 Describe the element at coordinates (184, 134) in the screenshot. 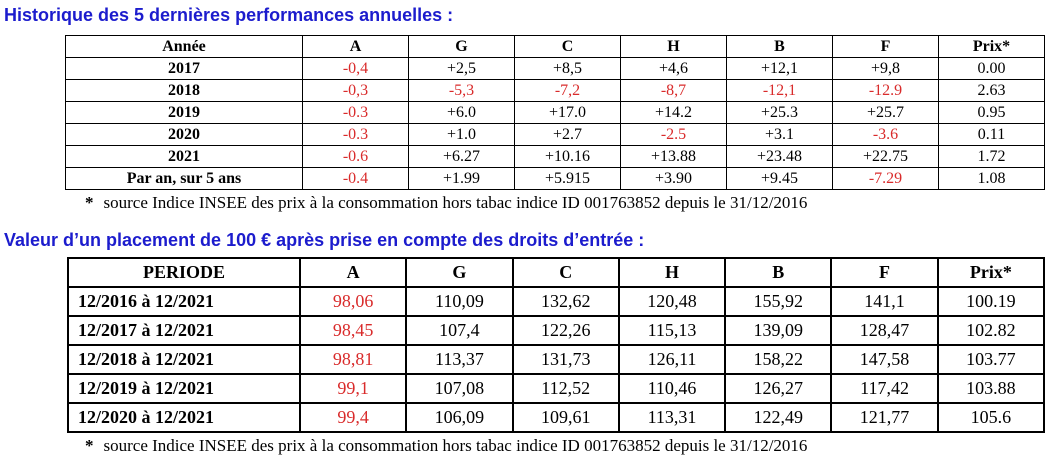

I see `row-label: 2020` at that location.